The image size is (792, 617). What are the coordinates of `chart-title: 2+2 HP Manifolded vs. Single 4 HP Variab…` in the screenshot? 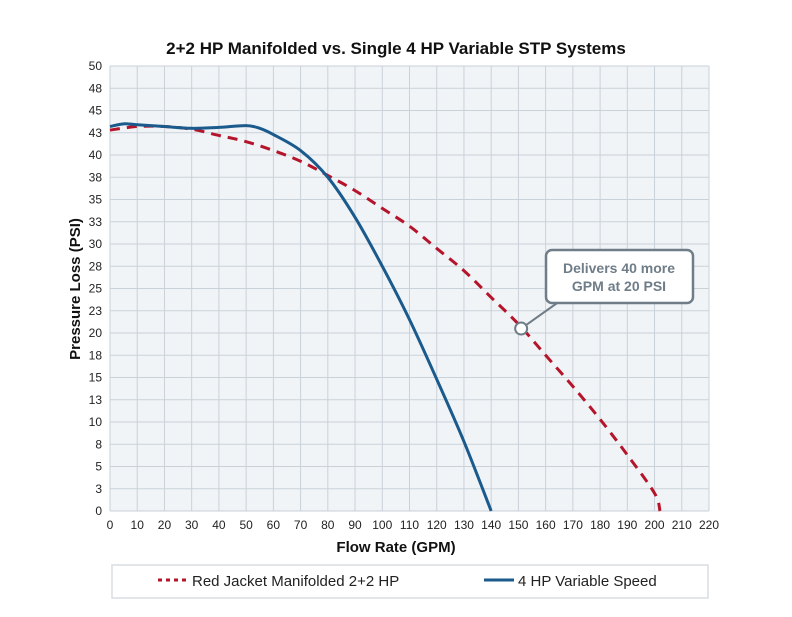 It's located at (396, 48).